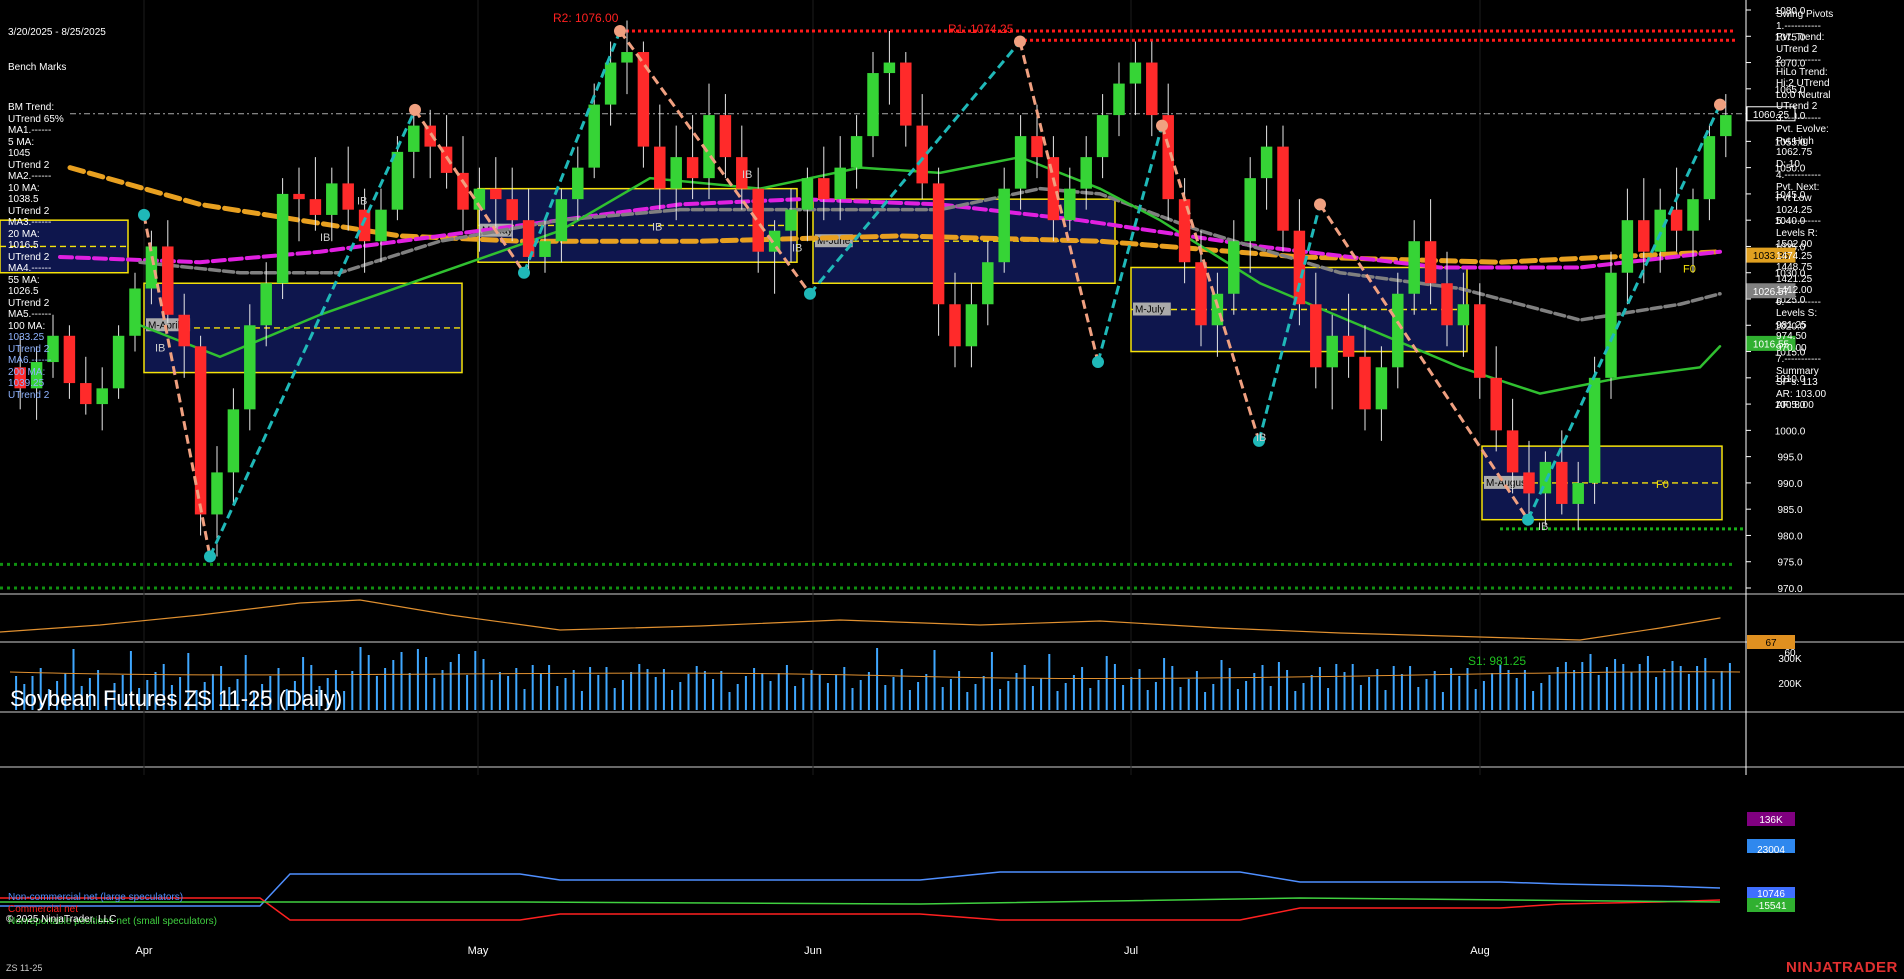 This screenshot has width=1904, height=979. Describe the element at coordinates (1790, 90) in the screenshot. I see `y-tick-label: 1065.0` at that location.